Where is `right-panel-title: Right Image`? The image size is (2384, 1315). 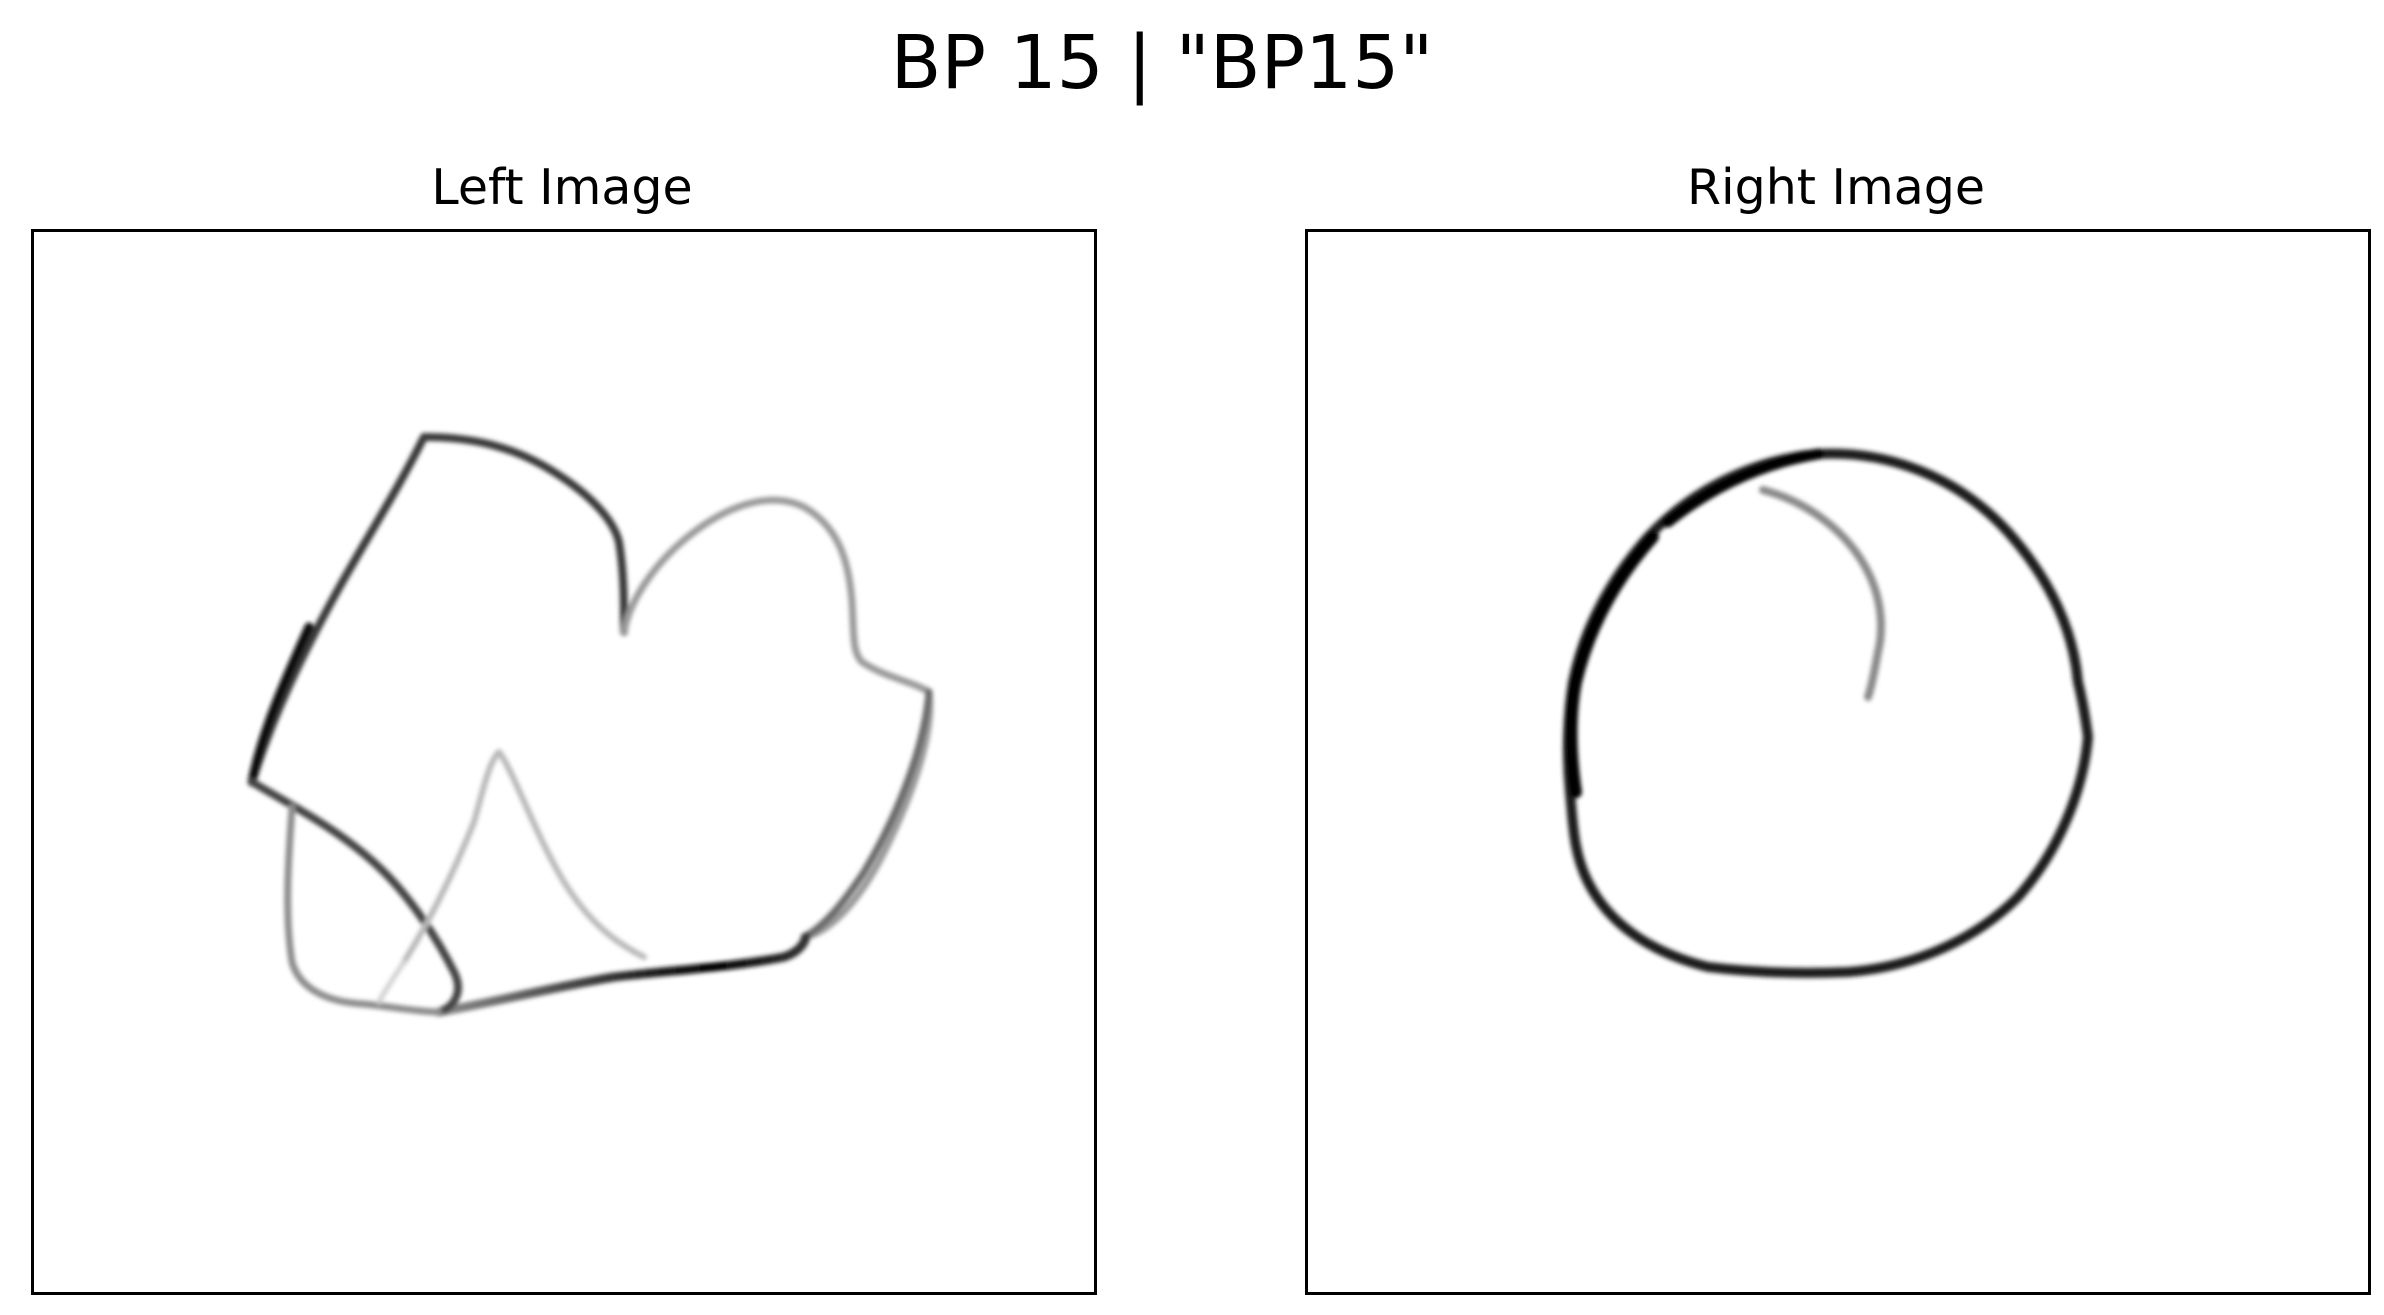 right-panel-title: Right Image is located at coordinates (1836, 187).